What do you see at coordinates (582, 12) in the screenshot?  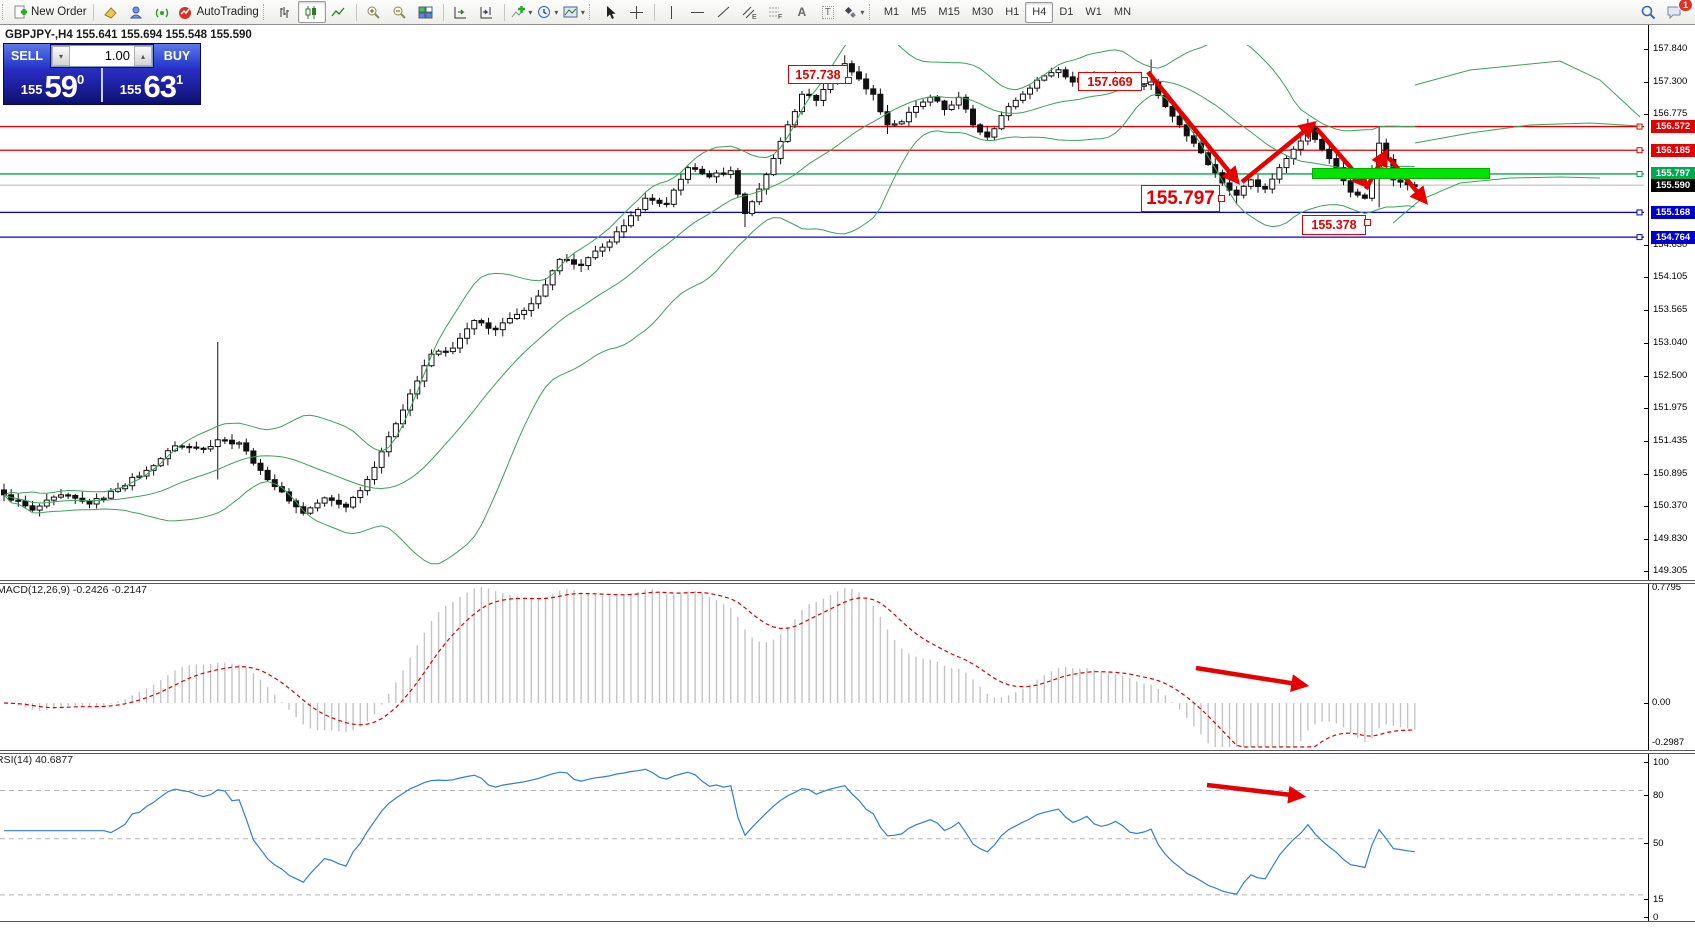 I see `chevron-down-icon: ▾` at bounding box center [582, 12].